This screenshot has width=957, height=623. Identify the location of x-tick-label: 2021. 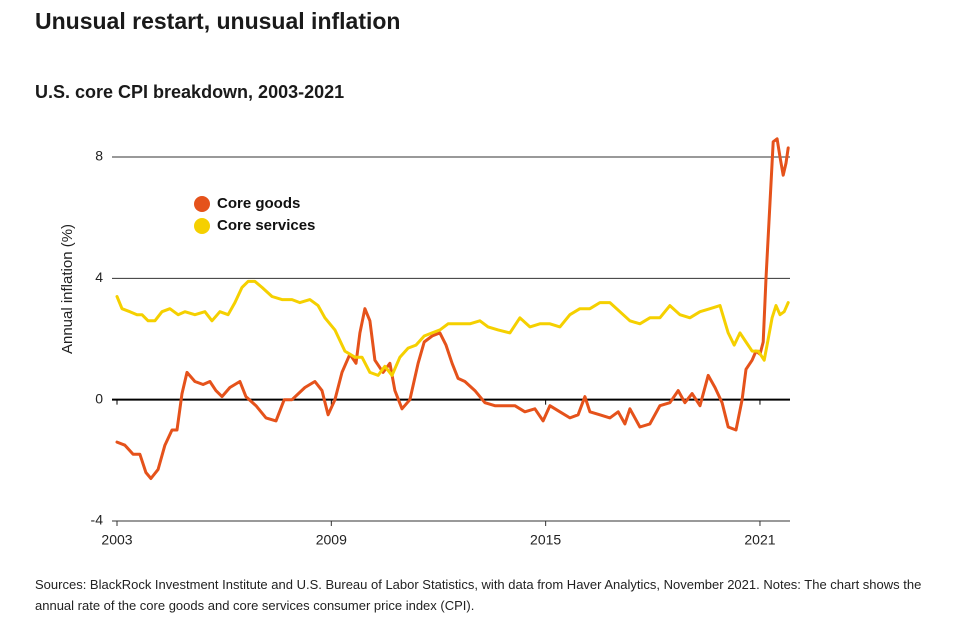
(759, 540).